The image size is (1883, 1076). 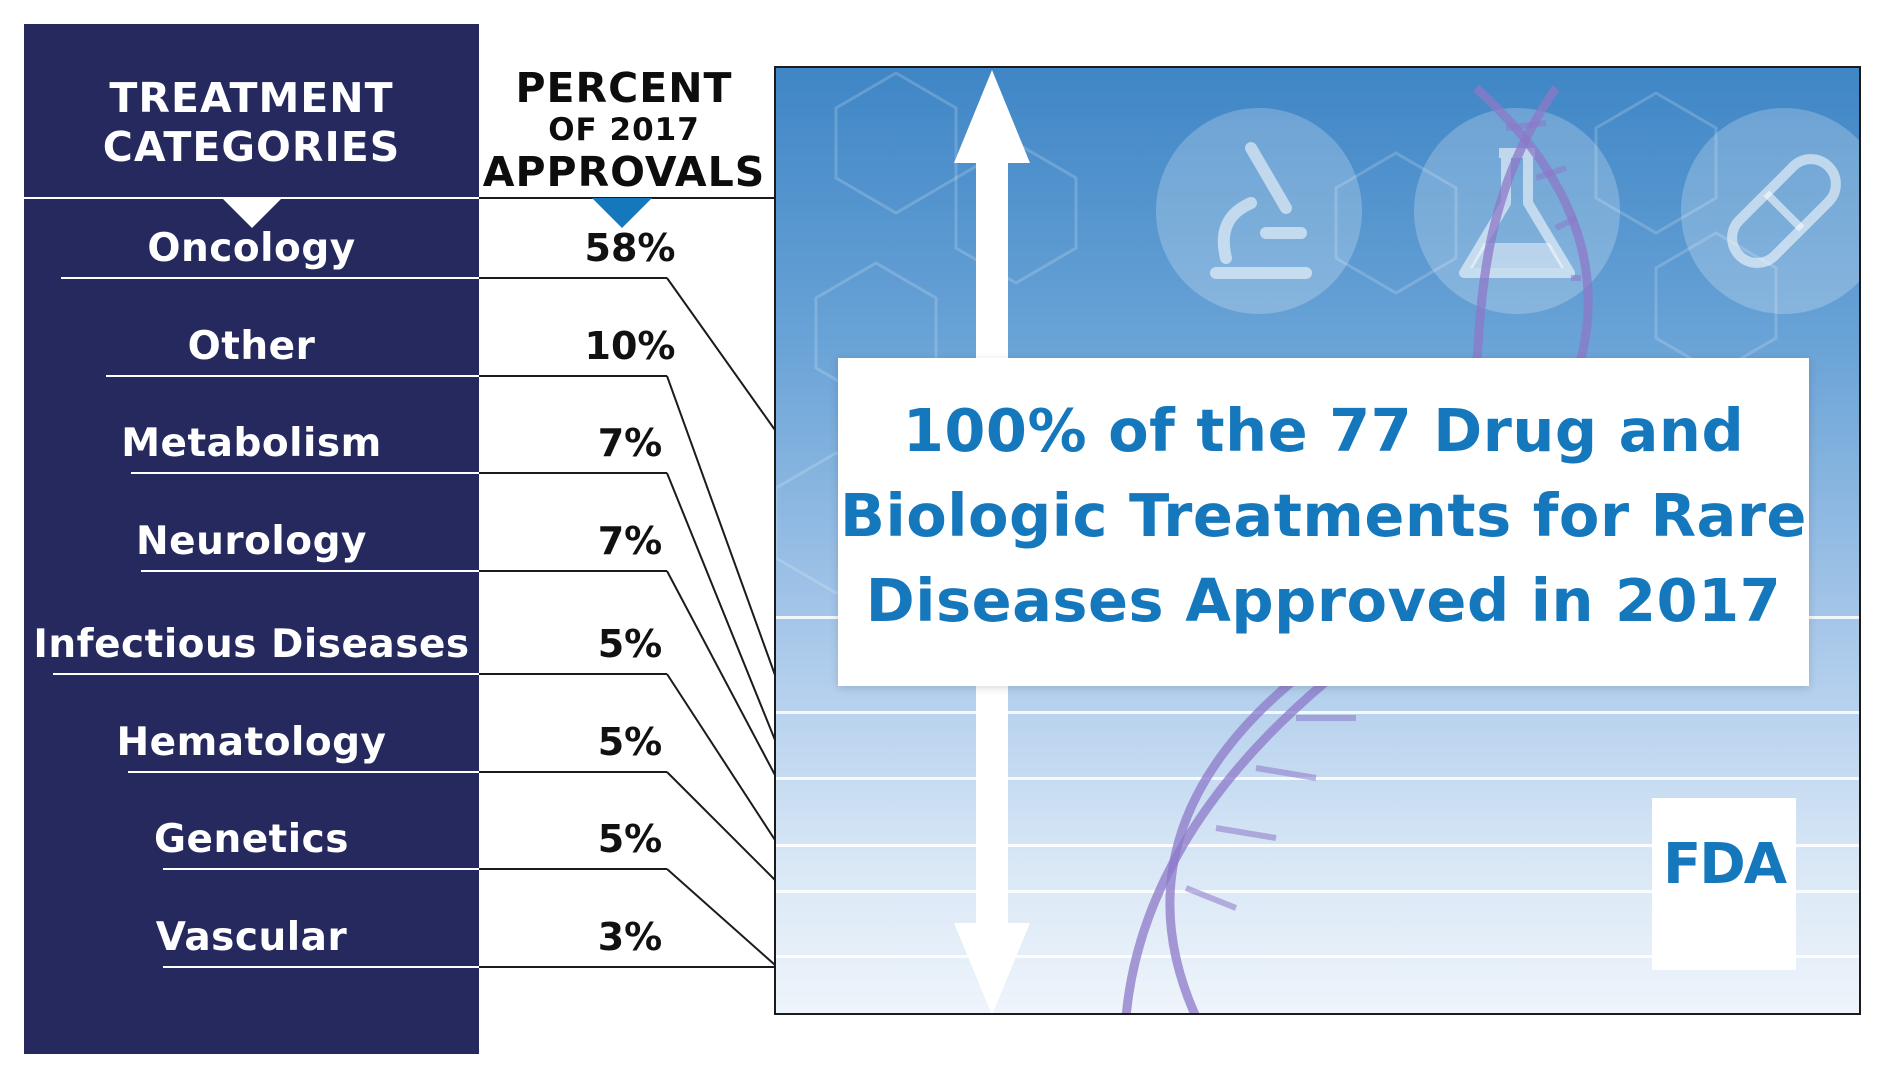 I want to click on category-label: Metabolism, so click(x=251, y=443).